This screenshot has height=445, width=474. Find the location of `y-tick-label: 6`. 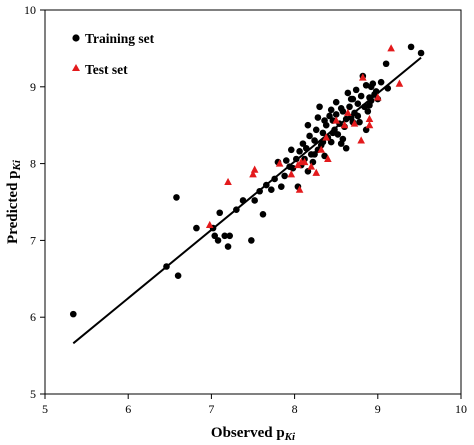

y-tick-label: 6 is located at coordinates (33, 317).